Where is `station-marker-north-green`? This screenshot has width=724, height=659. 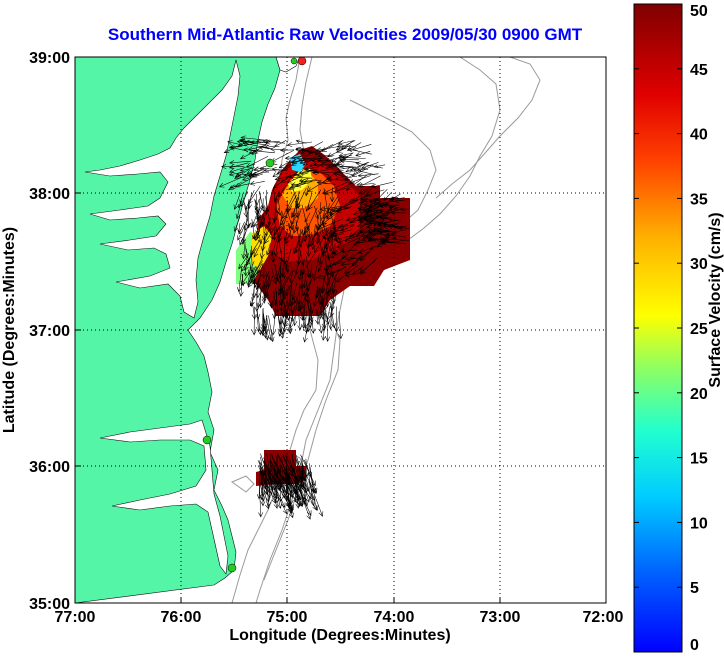
station-marker-north-green is located at coordinates (294, 61).